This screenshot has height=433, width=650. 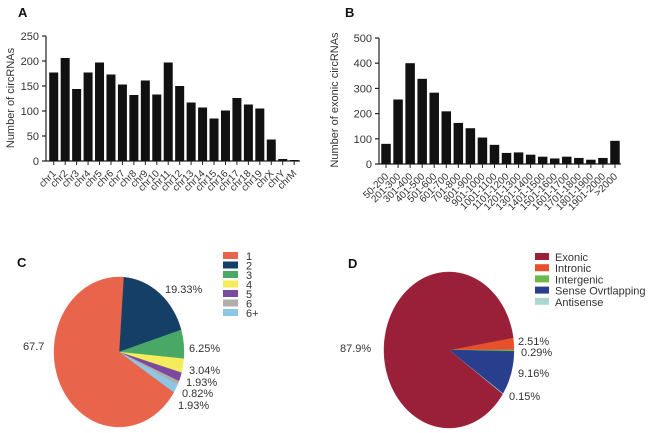 I want to click on y-tick-label: 150, so click(x=30, y=87).